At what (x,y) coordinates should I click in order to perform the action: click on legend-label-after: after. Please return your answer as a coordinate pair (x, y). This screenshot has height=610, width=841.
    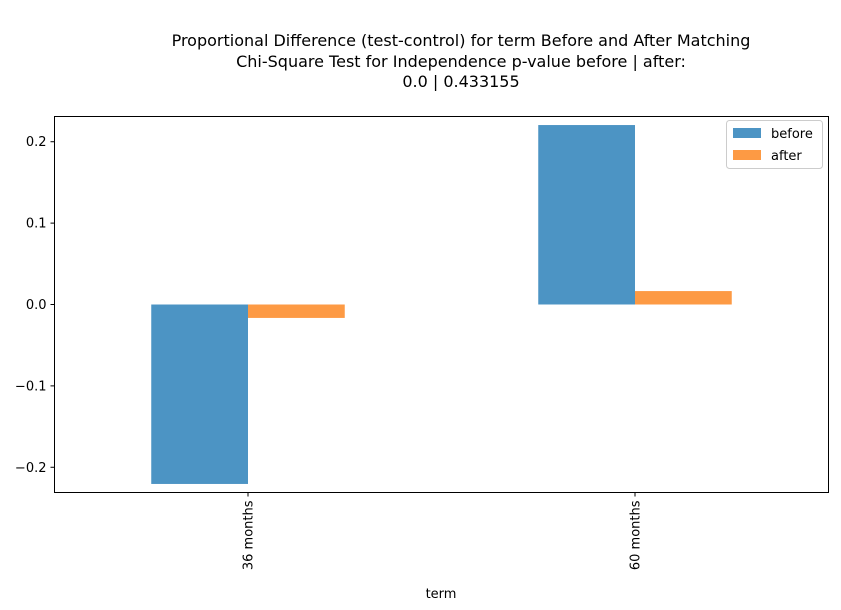
    Looking at the image, I should click on (786, 156).